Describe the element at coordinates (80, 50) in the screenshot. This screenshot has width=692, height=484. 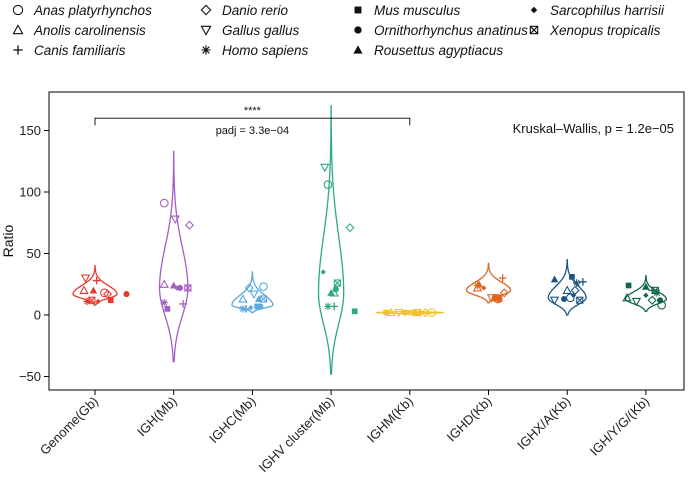
I see `legend-label: Canis familiaris` at that location.